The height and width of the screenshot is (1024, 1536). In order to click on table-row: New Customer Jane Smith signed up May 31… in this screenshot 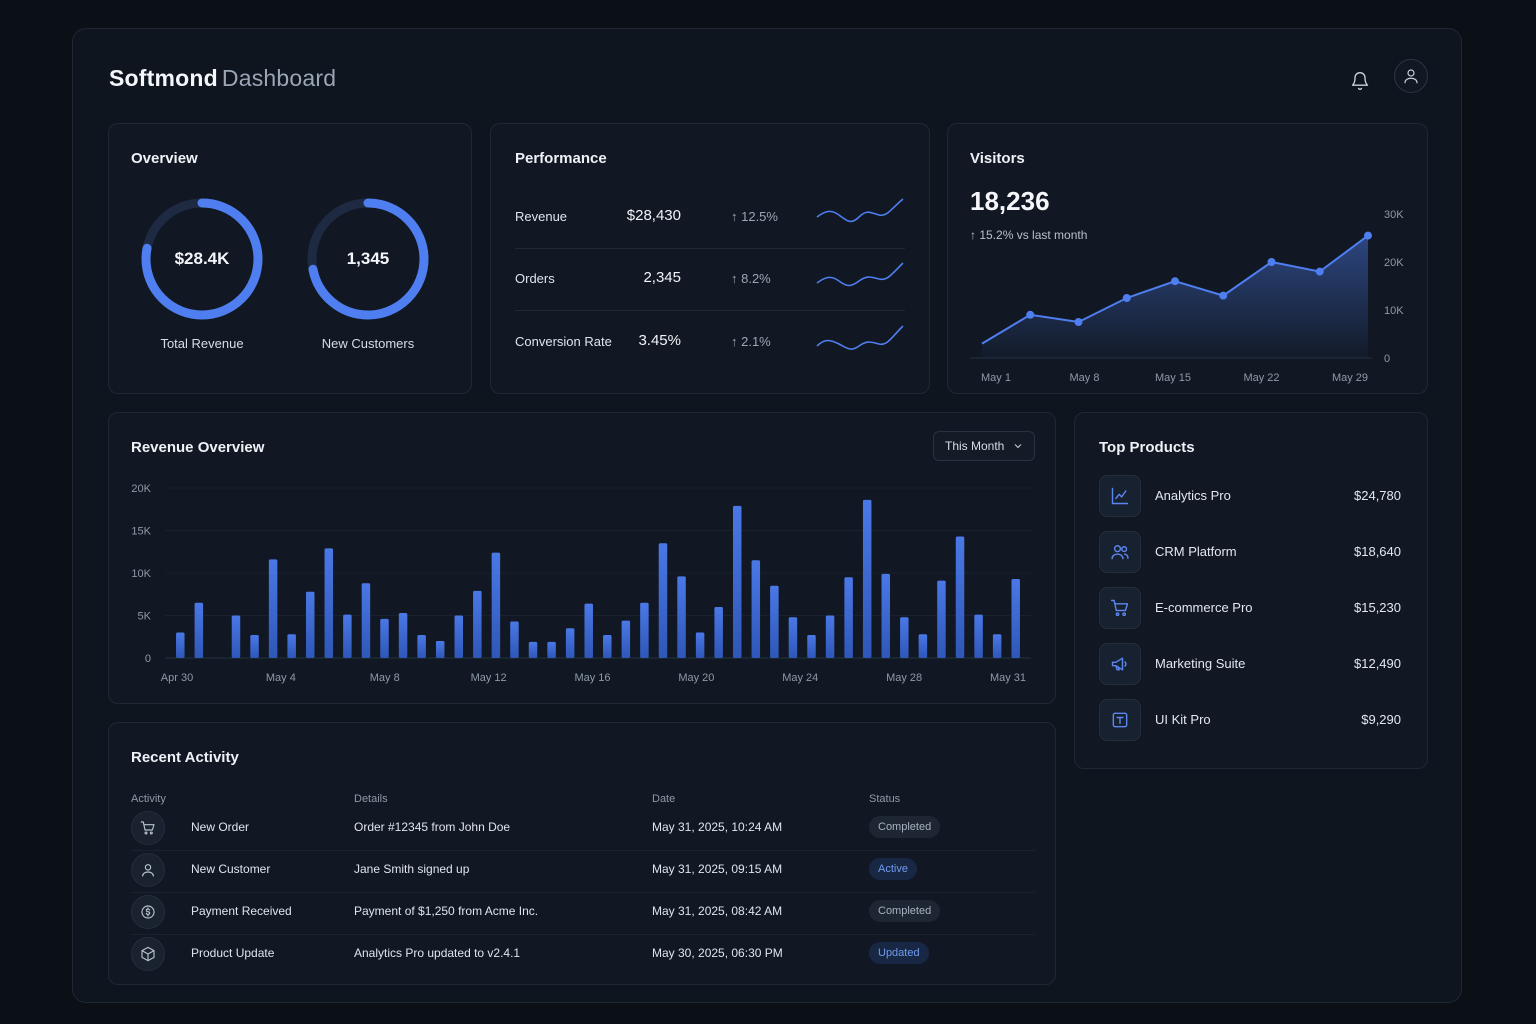, I will do `click(583, 871)`.